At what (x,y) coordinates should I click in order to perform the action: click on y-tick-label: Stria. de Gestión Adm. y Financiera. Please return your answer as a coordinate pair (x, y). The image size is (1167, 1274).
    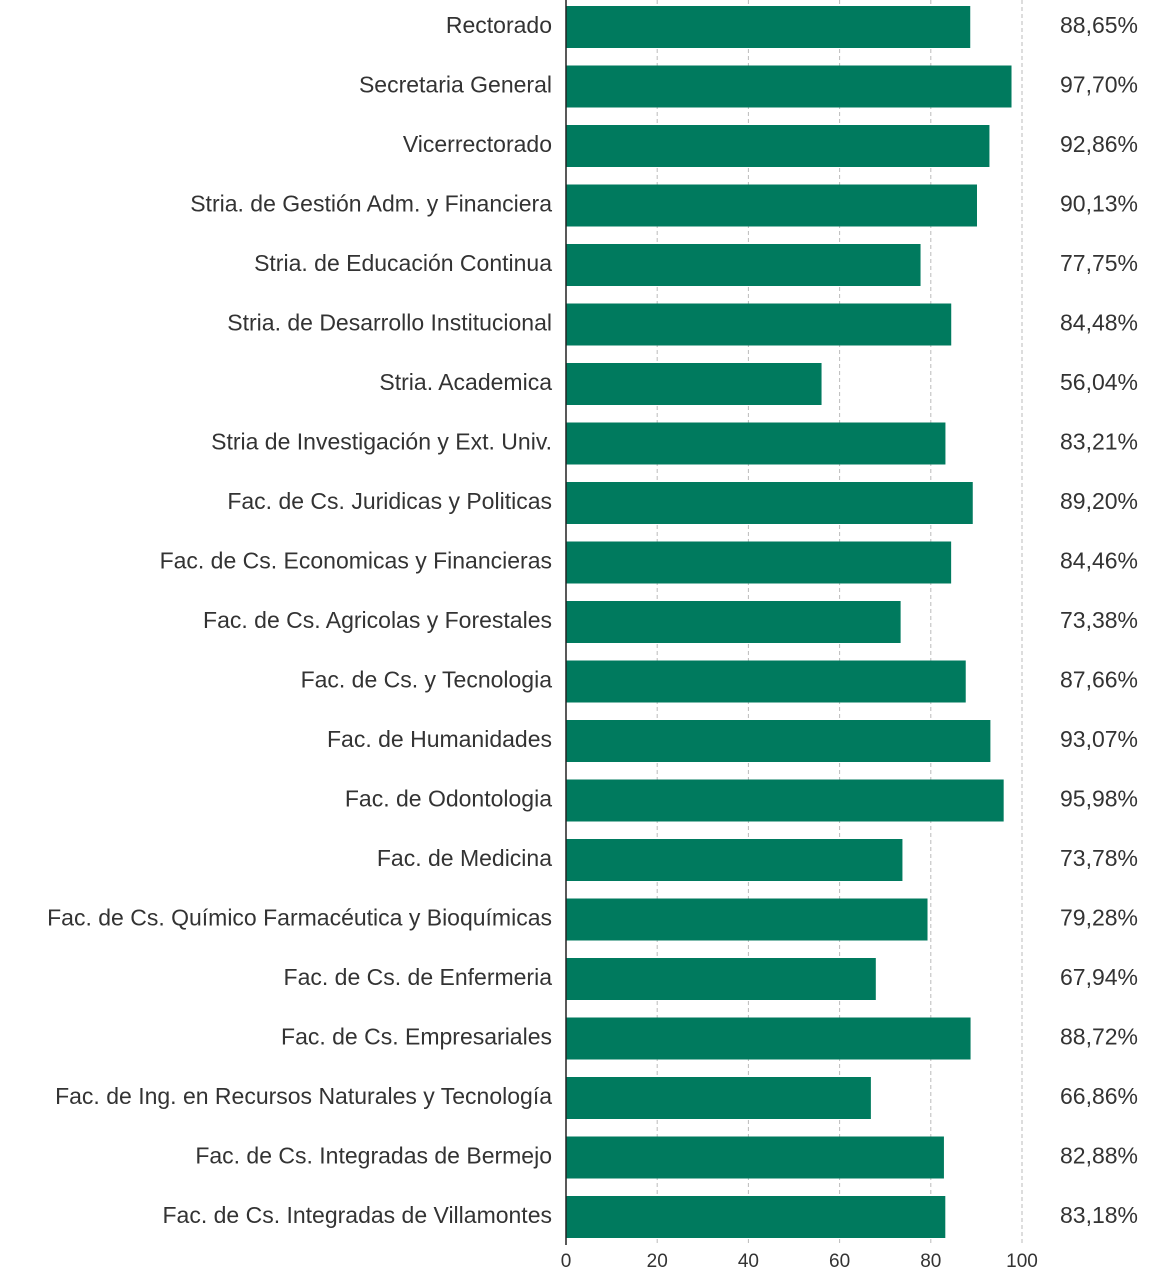
    Looking at the image, I should click on (371, 204).